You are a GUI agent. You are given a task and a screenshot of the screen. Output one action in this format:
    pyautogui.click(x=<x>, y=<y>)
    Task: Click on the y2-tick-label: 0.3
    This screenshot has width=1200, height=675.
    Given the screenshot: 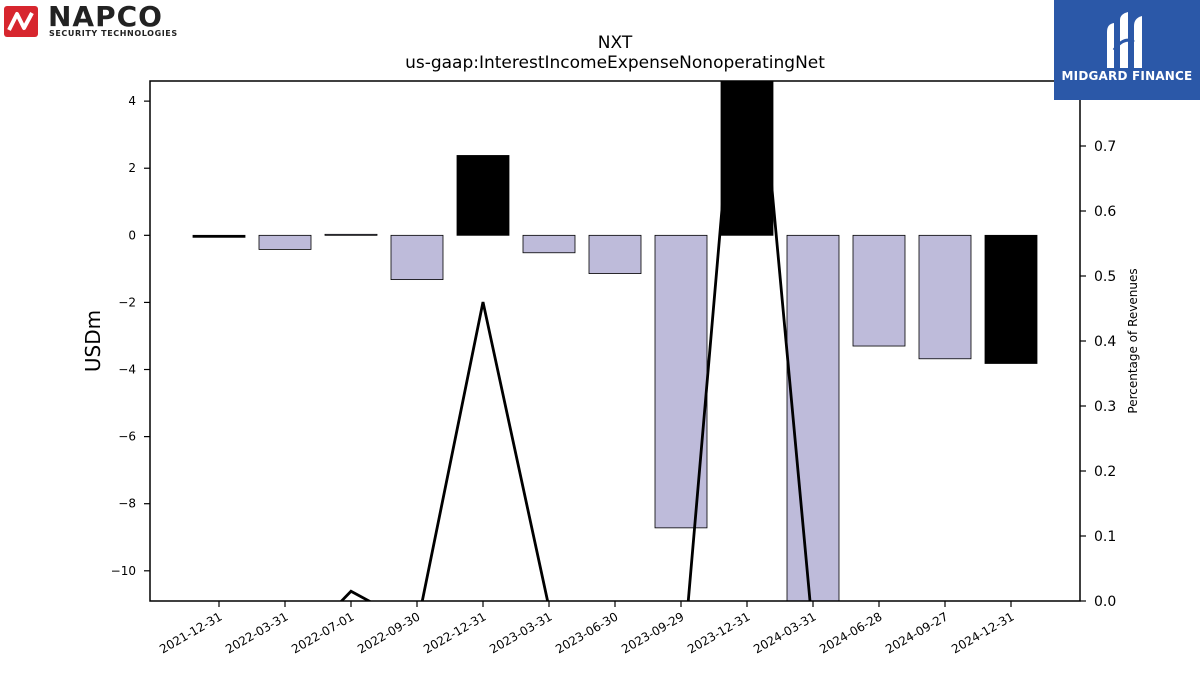 What is the action you would take?
    pyautogui.click(x=1105, y=407)
    